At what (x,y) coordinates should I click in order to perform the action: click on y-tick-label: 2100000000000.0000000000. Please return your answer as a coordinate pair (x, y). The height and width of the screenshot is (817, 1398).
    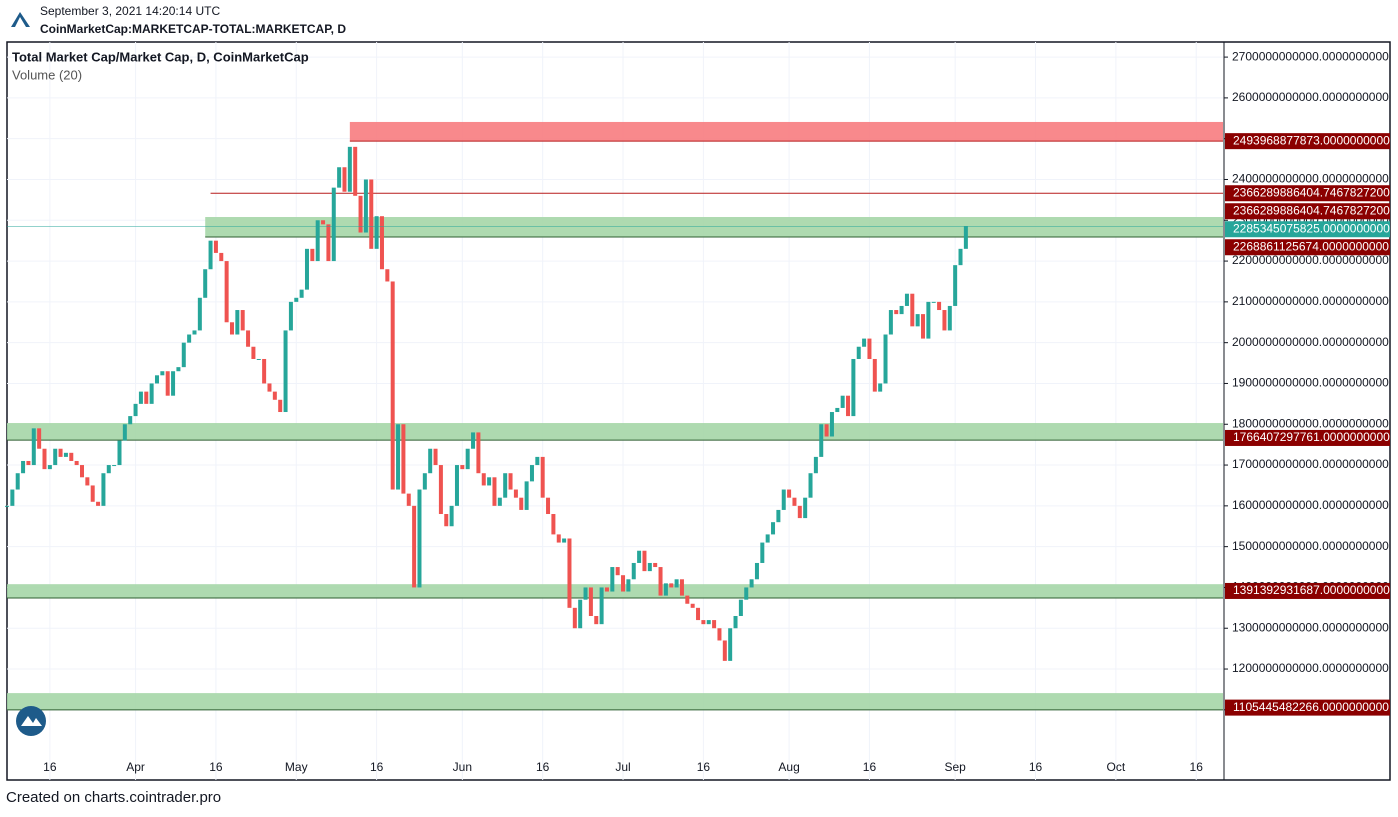
    Looking at the image, I should click on (1310, 301).